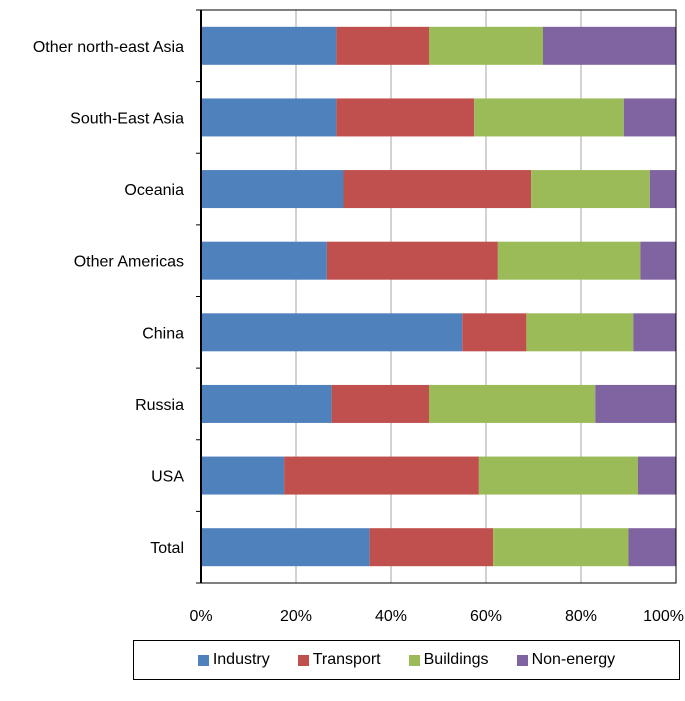 The width and height of the screenshot is (685, 701). Describe the element at coordinates (391, 616) in the screenshot. I see `x-tick-label: 40%` at that location.